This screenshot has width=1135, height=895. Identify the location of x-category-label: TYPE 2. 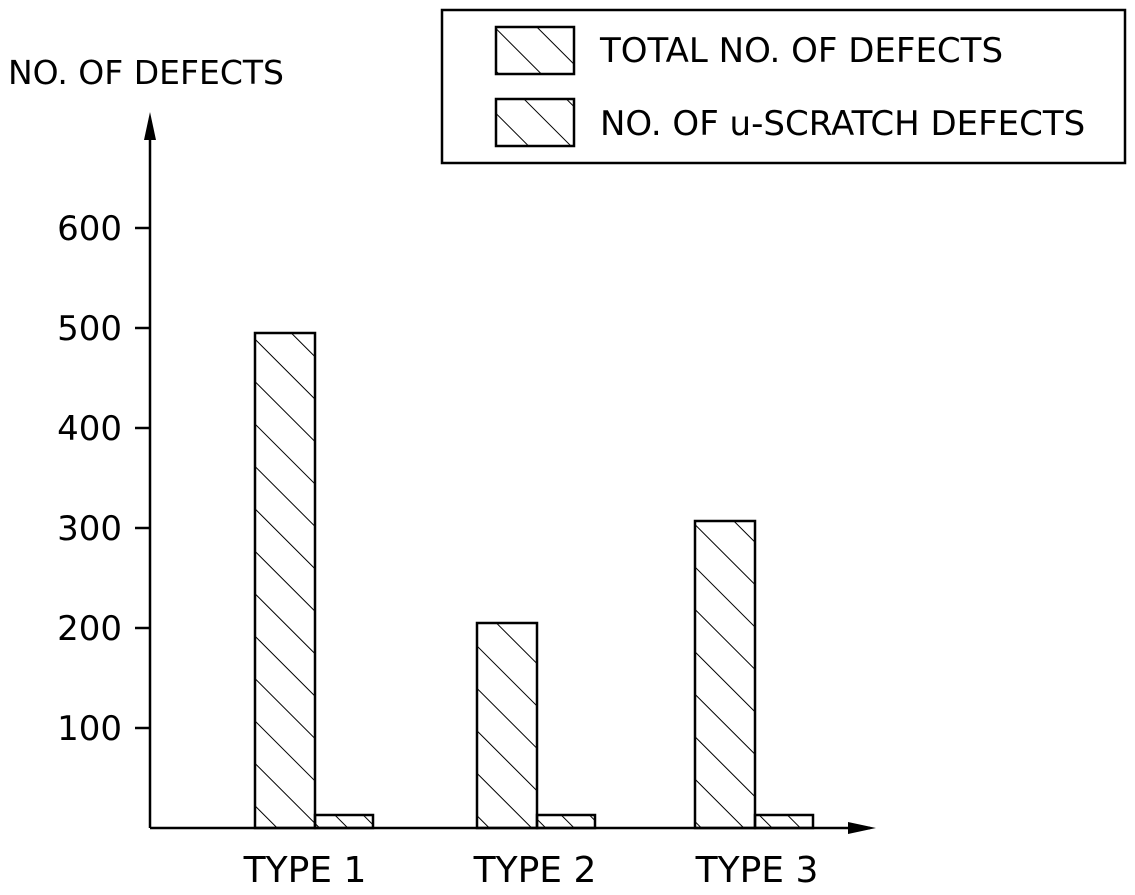
(535, 870).